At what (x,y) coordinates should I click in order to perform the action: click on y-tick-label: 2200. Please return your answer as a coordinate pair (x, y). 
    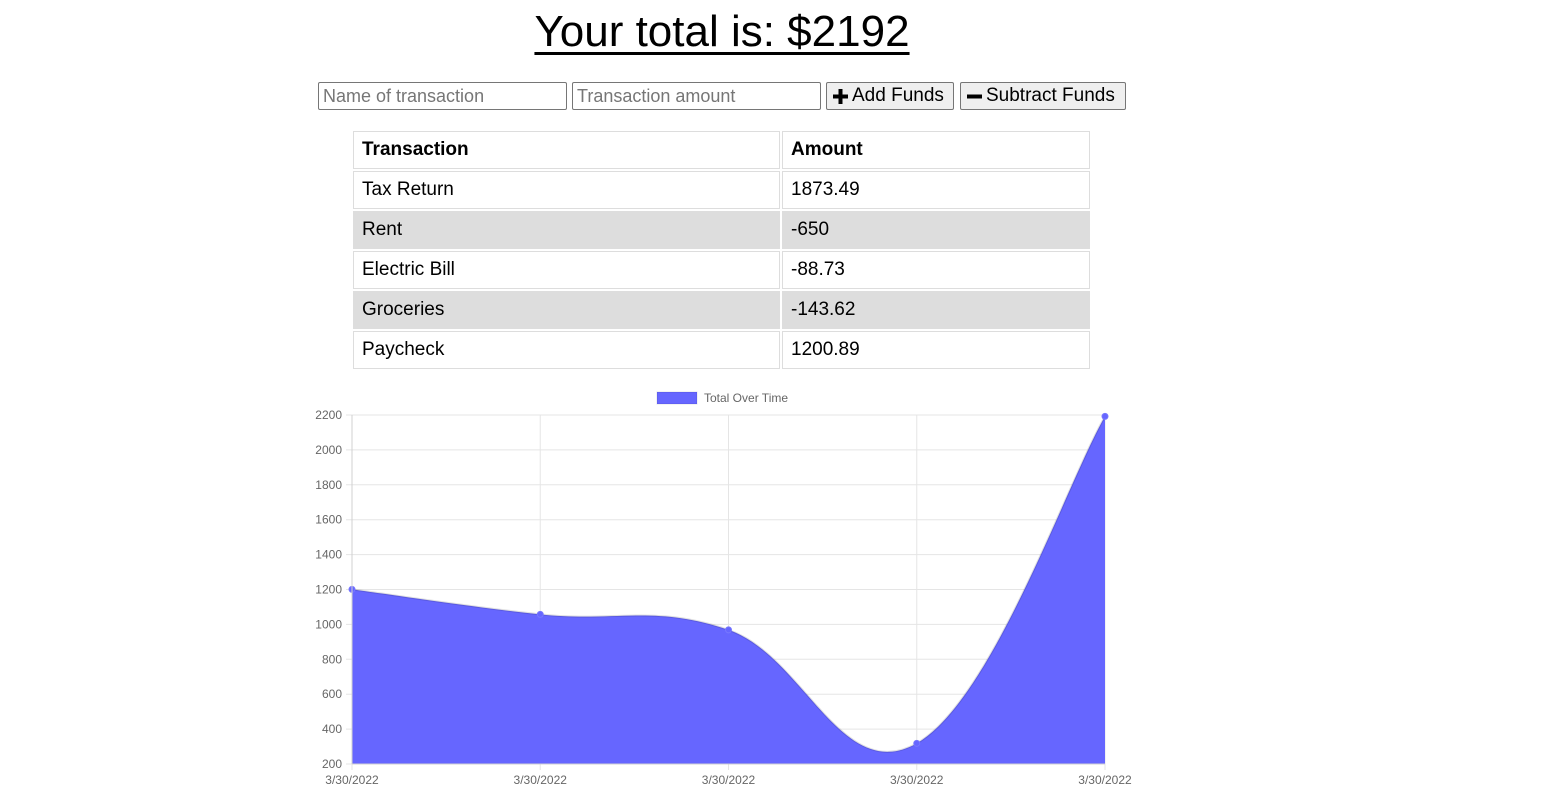
    Looking at the image, I should click on (328, 415).